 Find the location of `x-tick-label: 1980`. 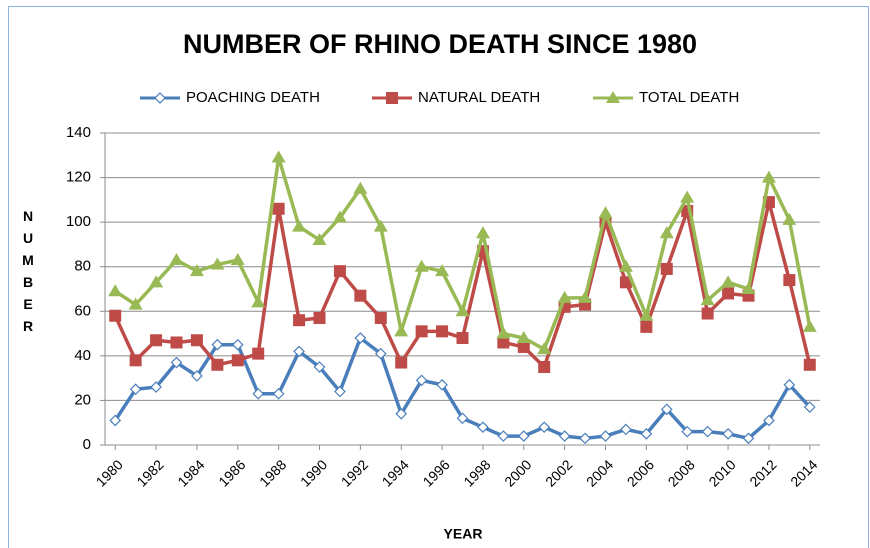

x-tick-label: 1980 is located at coordinates (109, 472).